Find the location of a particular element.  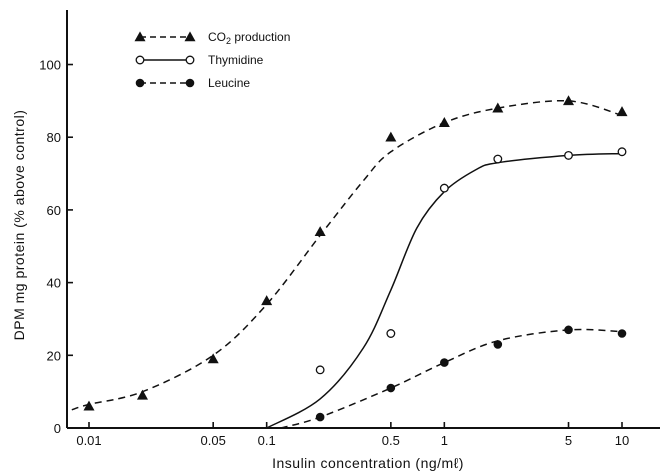

x-tick-label: 0.5 is located at coordinates (391, 440).